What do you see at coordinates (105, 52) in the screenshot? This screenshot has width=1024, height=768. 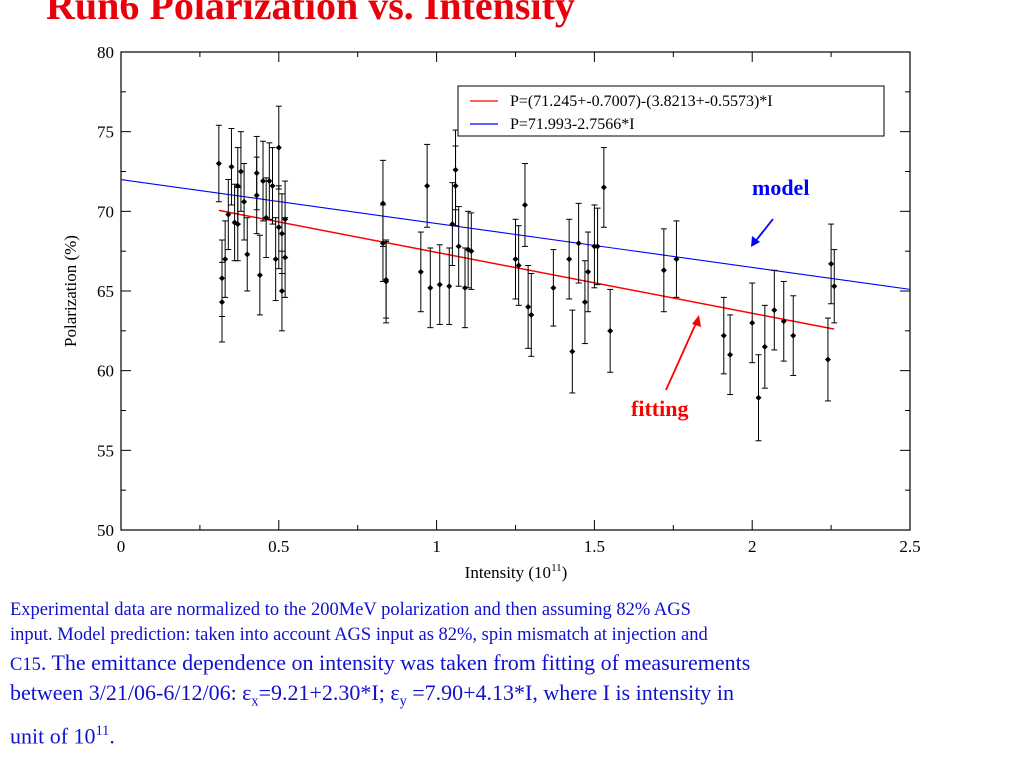 I see `y-tick-label: 80` at bounding box center [105, 52].